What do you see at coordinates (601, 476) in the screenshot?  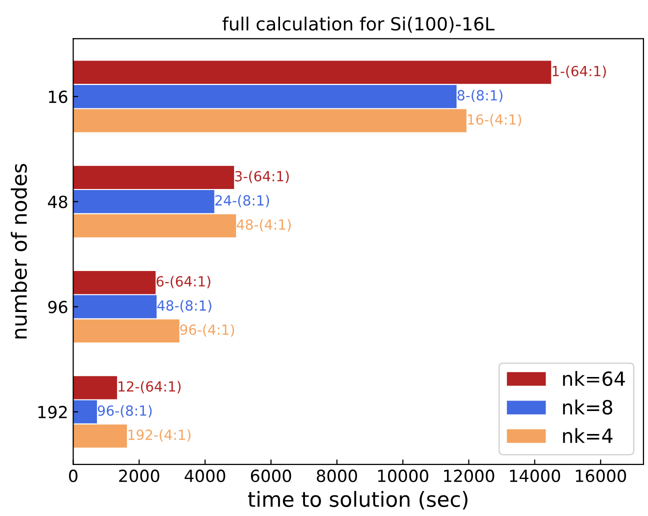 I see `x-tick-label: 16000` at bounding box center [601, 476].